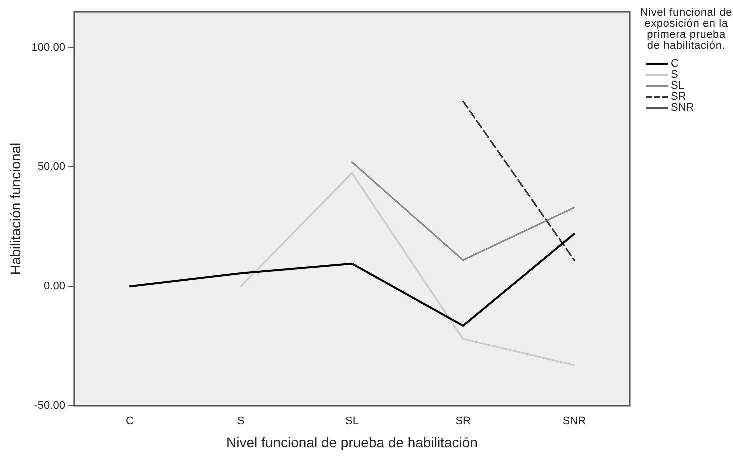  I want to click on legend-label: SL, so click(677, 86).